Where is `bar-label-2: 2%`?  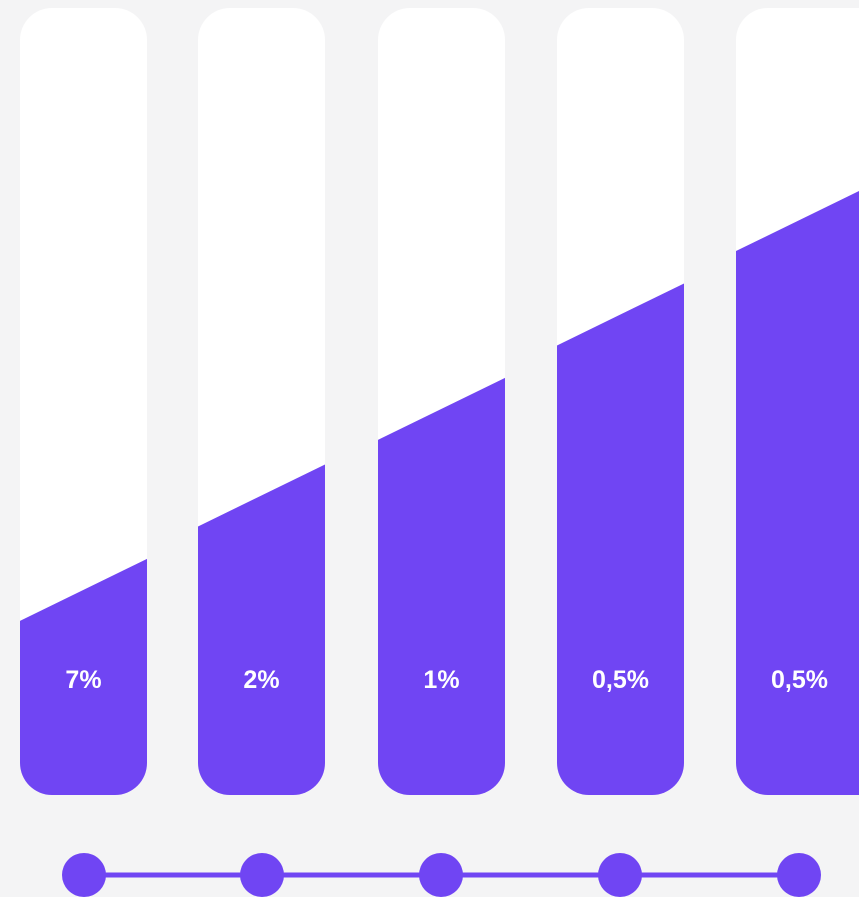 bar-label-2: 2% is located at coordinates (261, 680).